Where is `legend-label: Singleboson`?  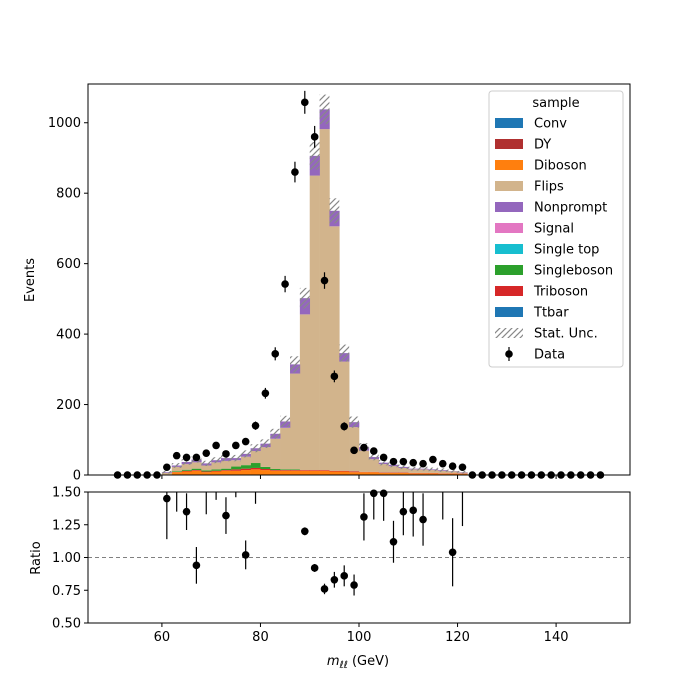
legend-label: Singleboson is located at coordinates (573, 271).